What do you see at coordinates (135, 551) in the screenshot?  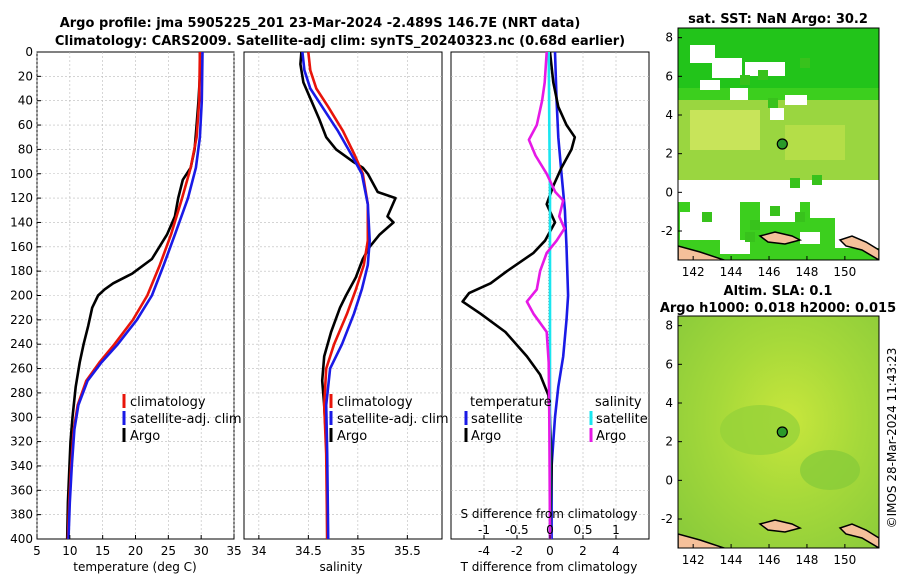 I see `x-tick-label: 20` at bounding box center [135, 551].